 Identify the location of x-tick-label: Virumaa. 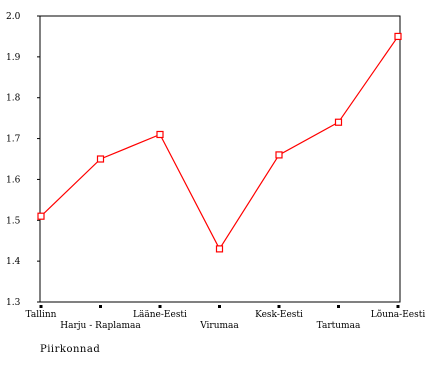
(219, 326).